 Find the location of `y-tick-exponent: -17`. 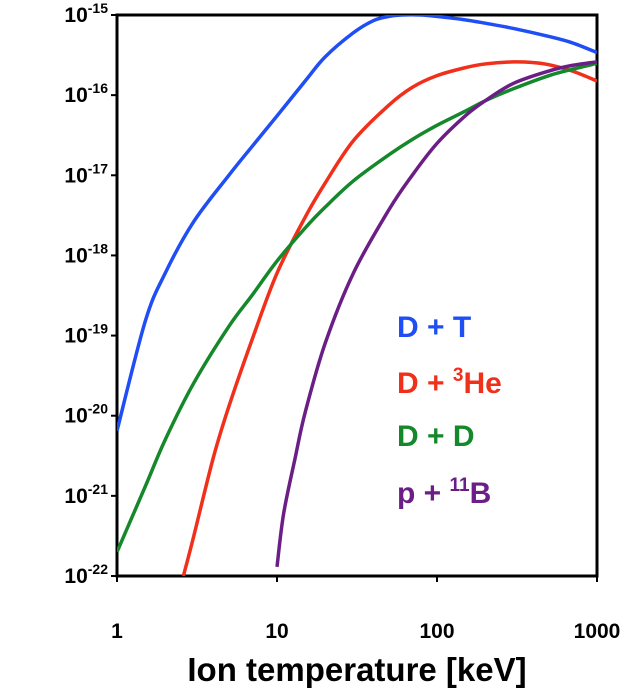

y-tick-exponent: -17 is located at coordinates (98, 168).